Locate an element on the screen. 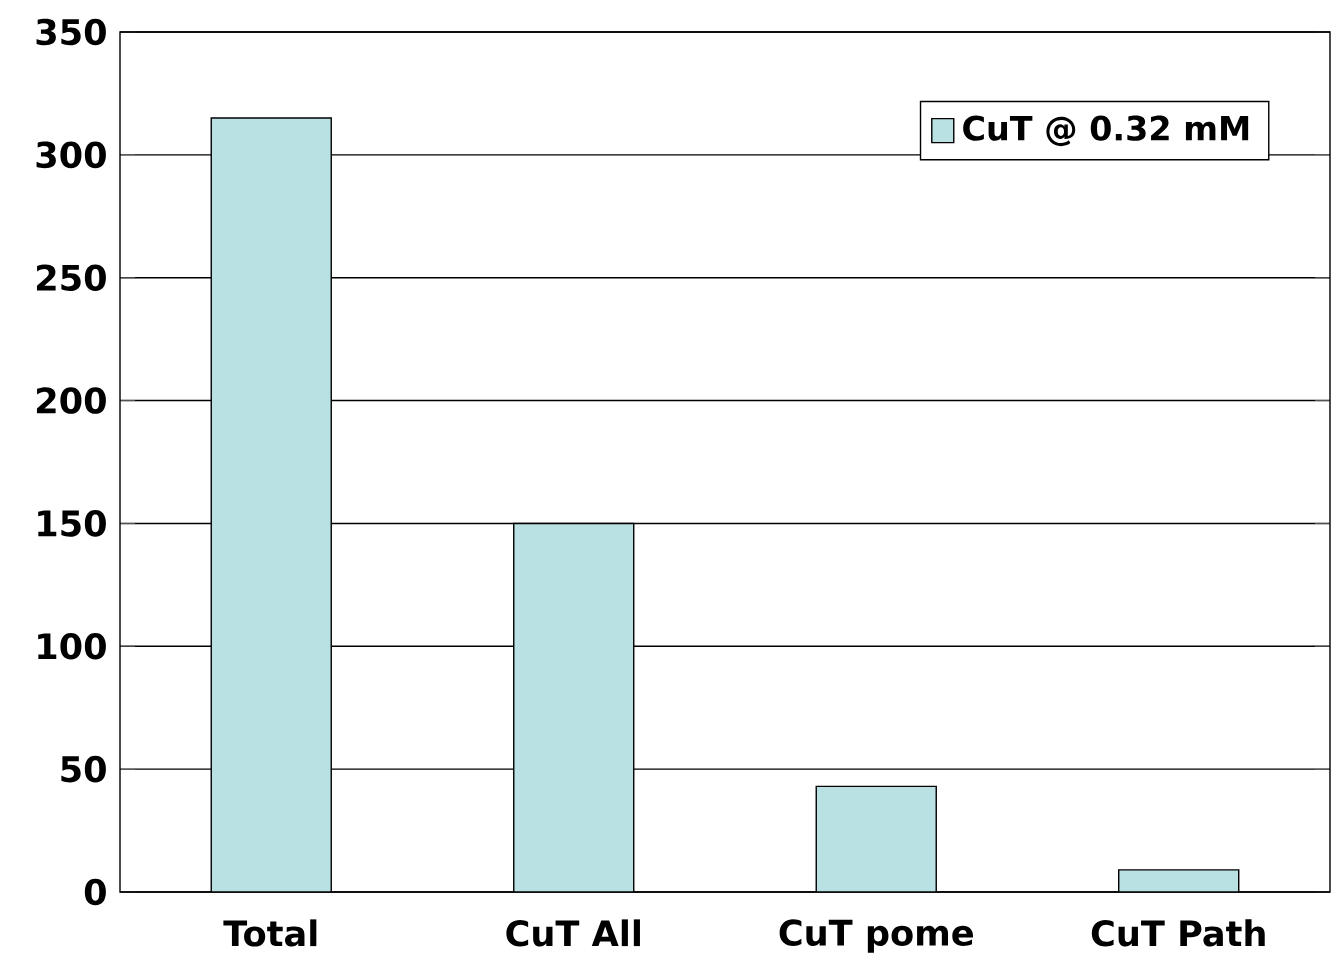  x-tick-label: CuT pome is located at coordinates (876, 936).